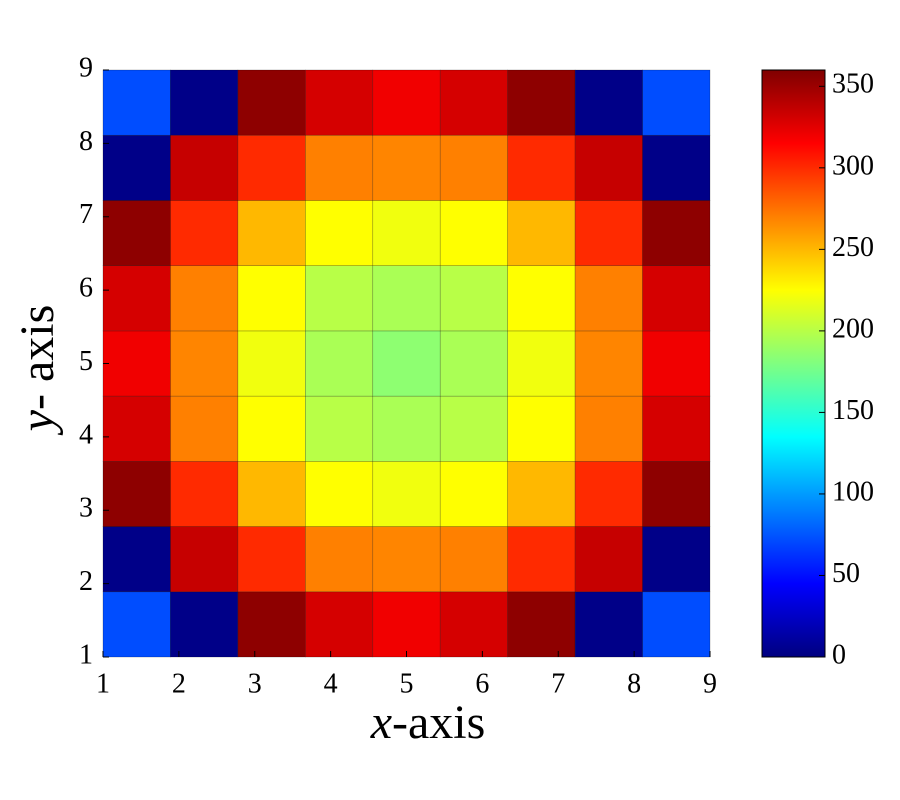 The image size is (900, 800). What do you see at coordinates (846, 573) in the screenshot?
I see `colorbar-tick-label: 50` at bounding box center [846, 573].